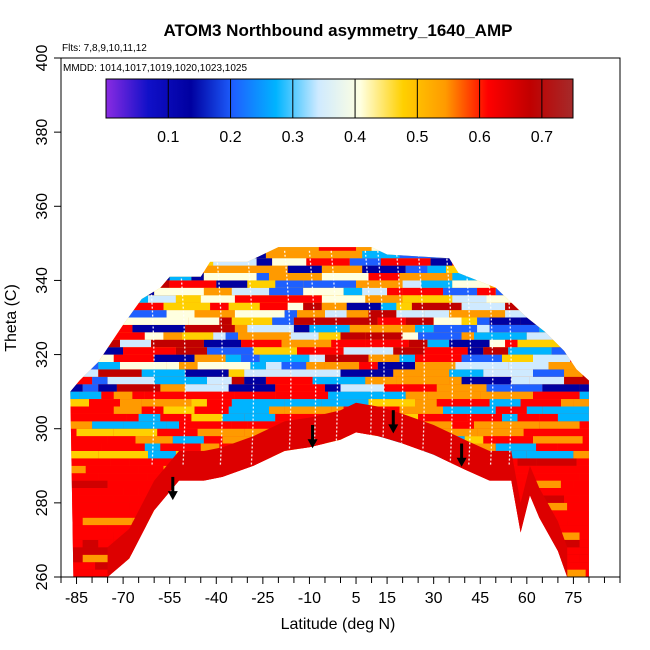  What do you see at coordinates (42, 132) in the screenshot?
I see `y-tick-label: 380` at bounding box center [42, 132].